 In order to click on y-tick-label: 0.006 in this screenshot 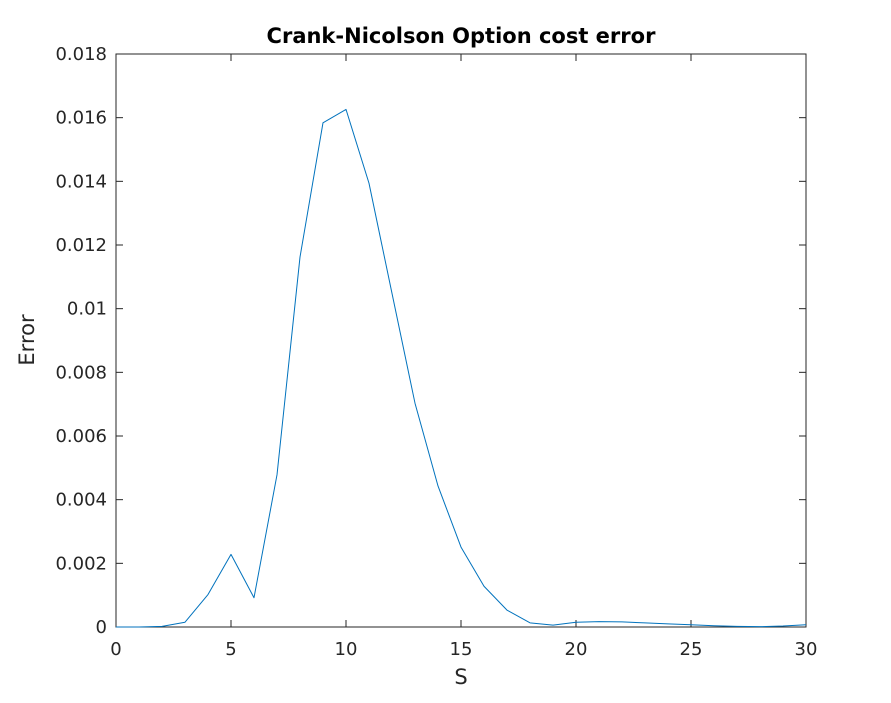, I will do `click(81, 436)`.